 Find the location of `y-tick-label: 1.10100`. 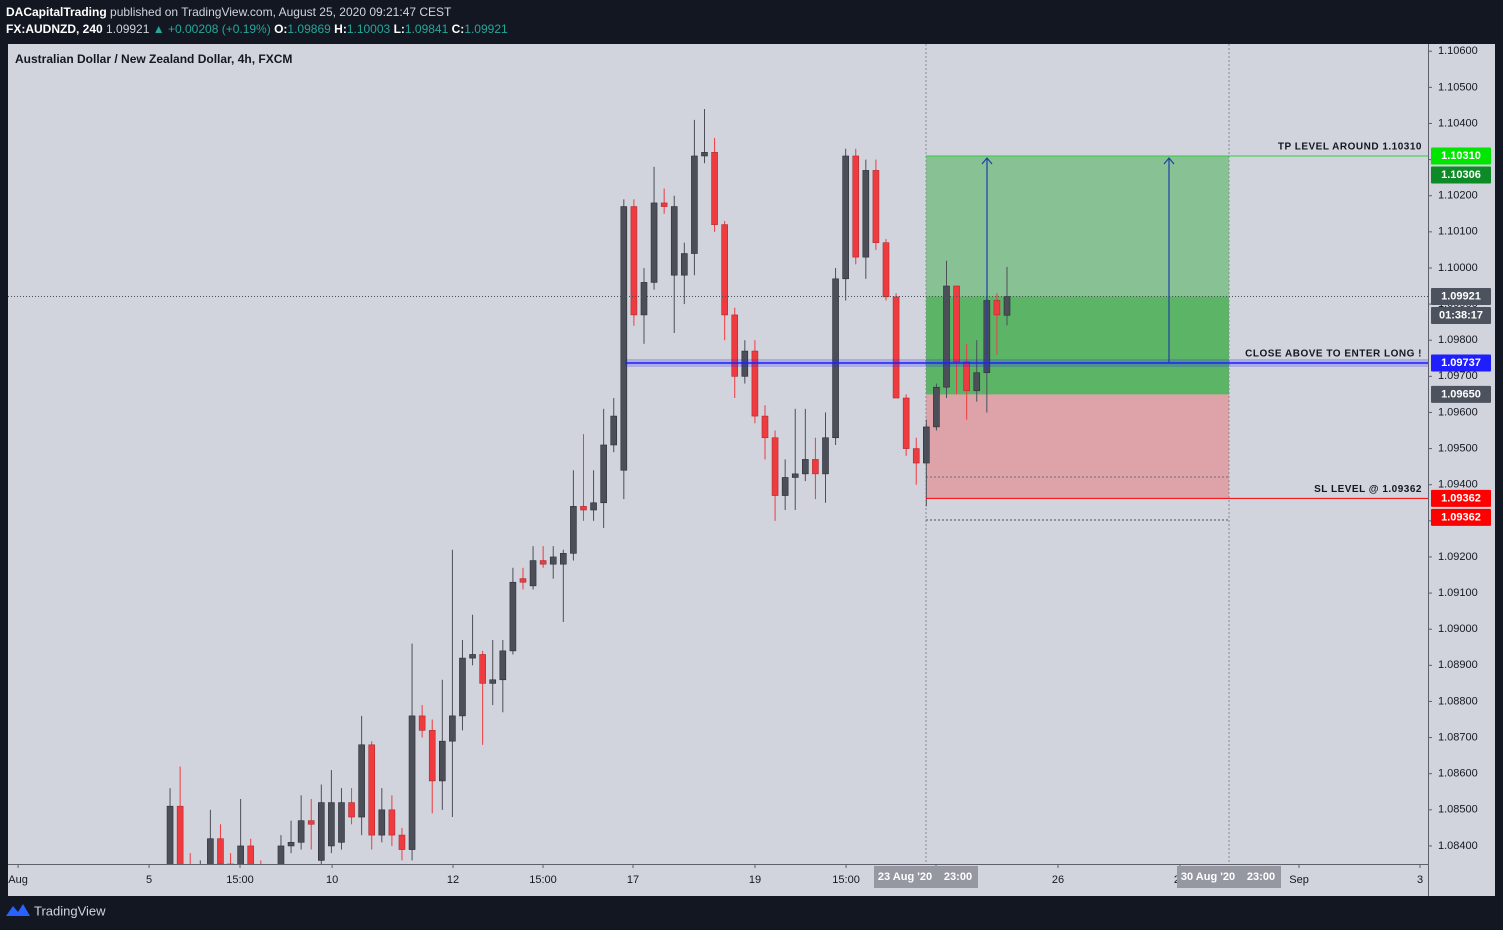

y-tick-label: 1.10100 is located at coordinates (1458, 232).